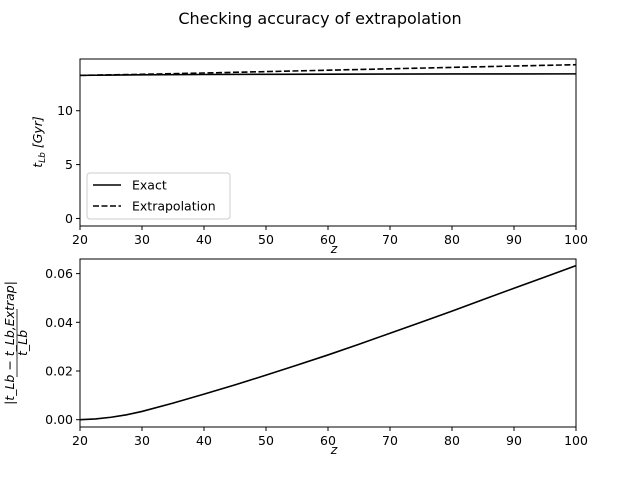  Describe the element at coordinates (59, 371) in the screenshot. I see `y-tick-label: 0.02` at that location.